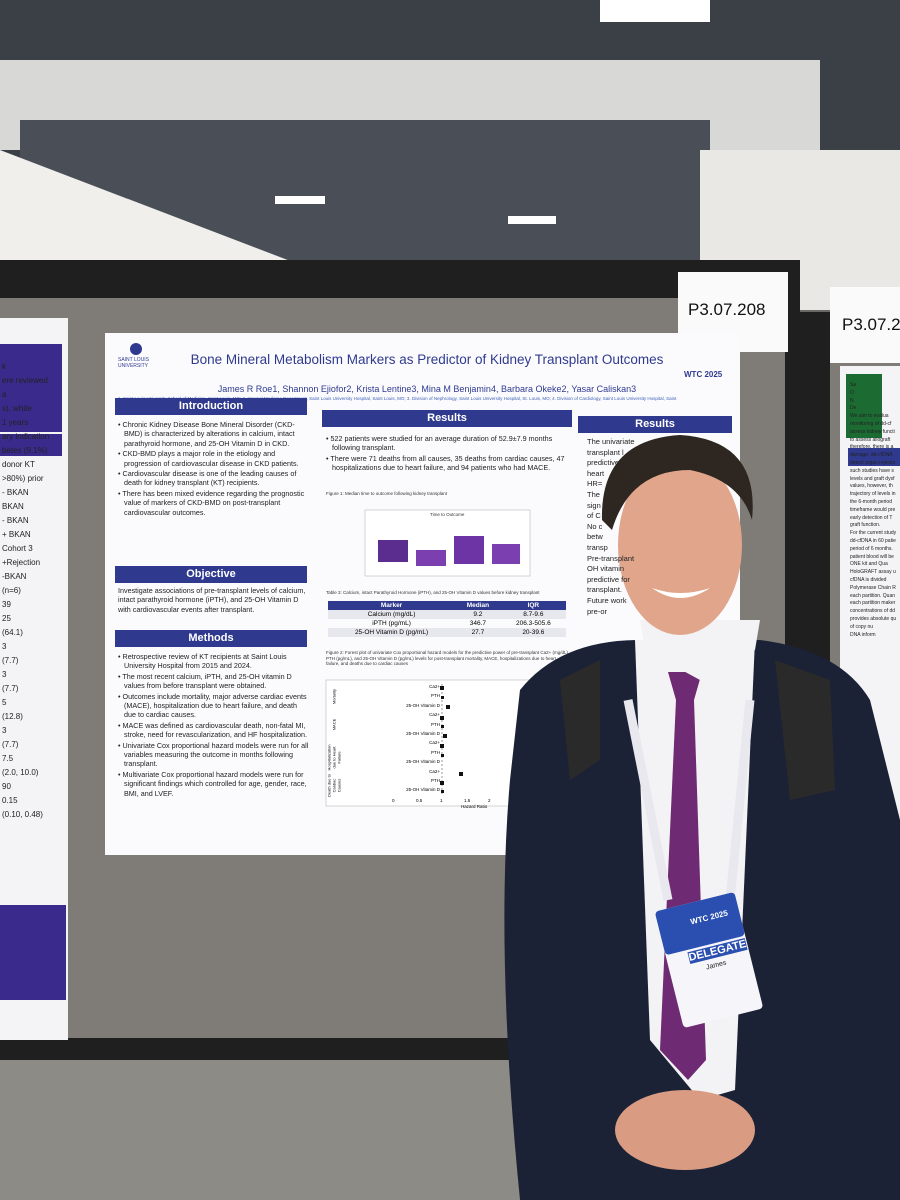 This screenshot has height=1200, width=900. Describe the element at coordinates (681, 593) in the screenshot. I see `smile` at that location.